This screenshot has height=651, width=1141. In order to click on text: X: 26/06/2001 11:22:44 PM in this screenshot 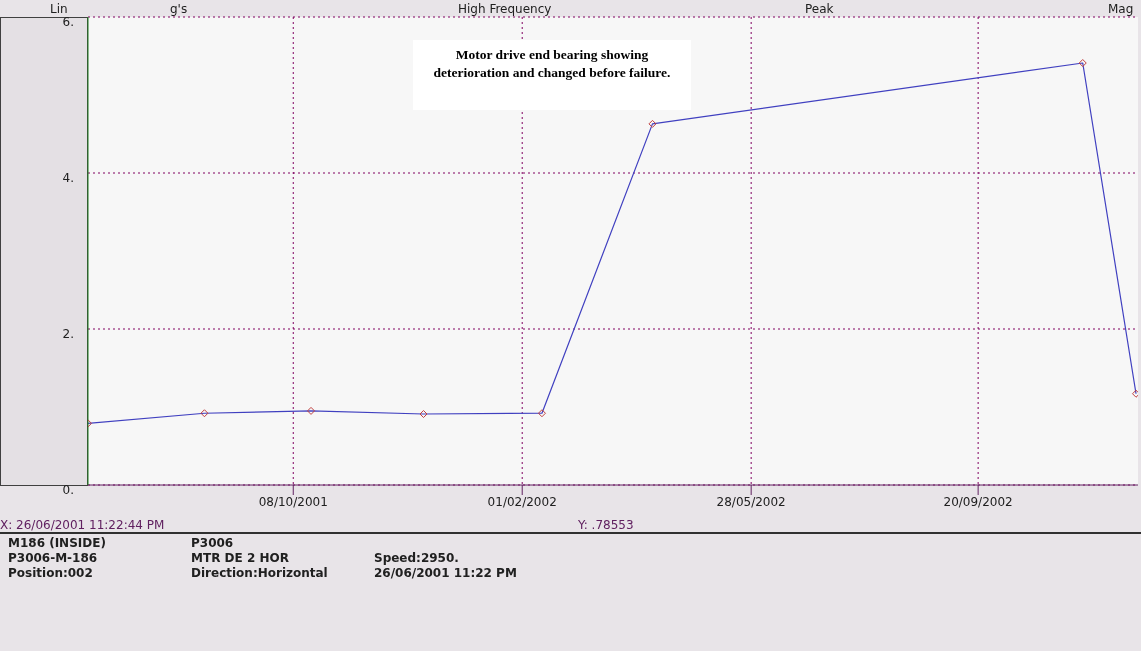, I will do `click(82, 525)`.